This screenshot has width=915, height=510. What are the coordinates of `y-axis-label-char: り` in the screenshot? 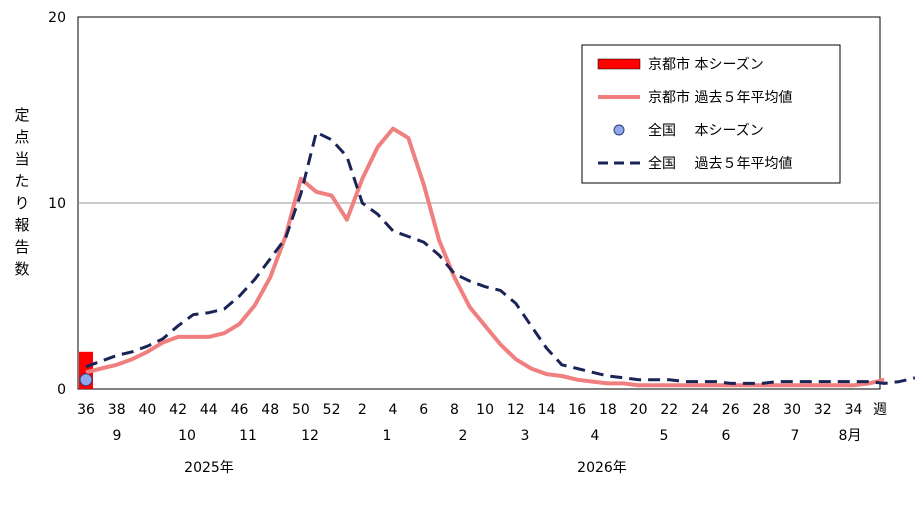 It's located at (21, 203).